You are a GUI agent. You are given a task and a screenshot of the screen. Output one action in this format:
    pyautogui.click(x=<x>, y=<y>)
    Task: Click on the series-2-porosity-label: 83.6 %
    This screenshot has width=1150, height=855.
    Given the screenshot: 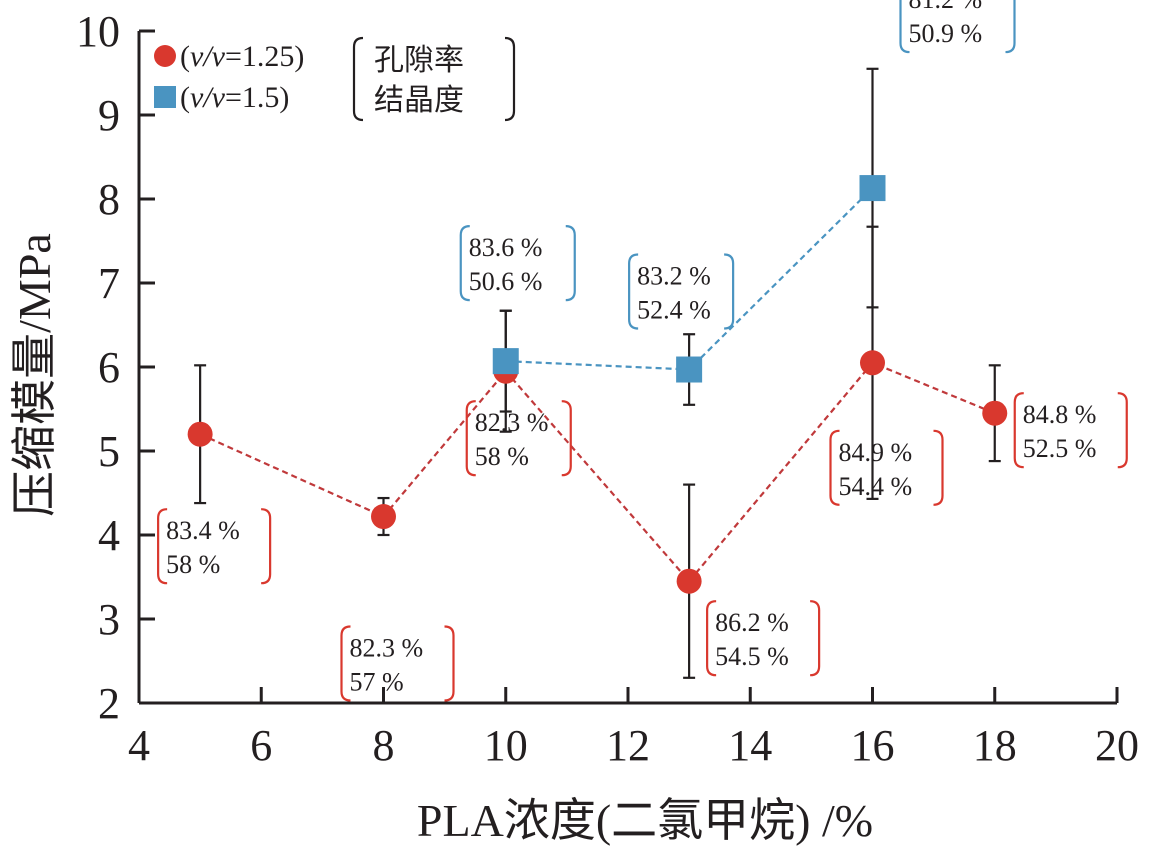 What is the action you would take?
    pyautogui.click(x=506, y=247)
    